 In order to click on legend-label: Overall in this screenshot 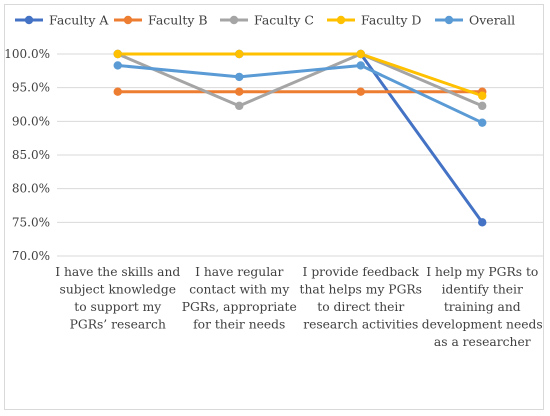, I will do `click(492, 20)`.